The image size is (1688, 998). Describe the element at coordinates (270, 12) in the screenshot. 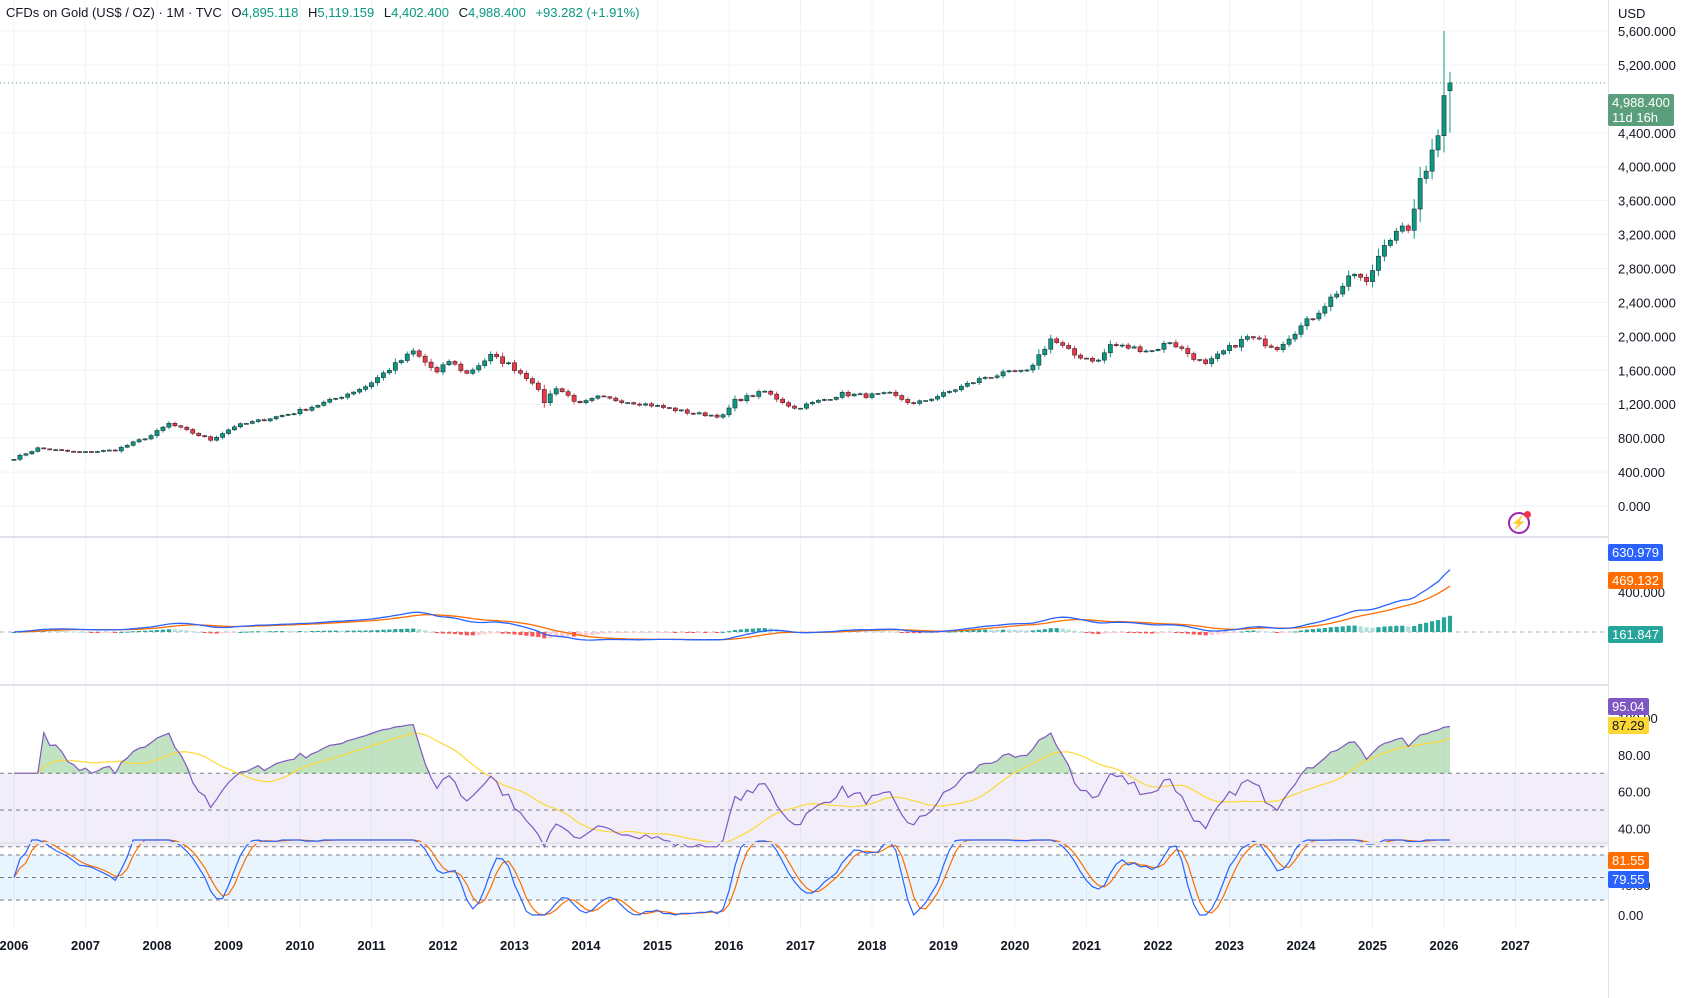

I see `open-value: 4,895.118` at that location.